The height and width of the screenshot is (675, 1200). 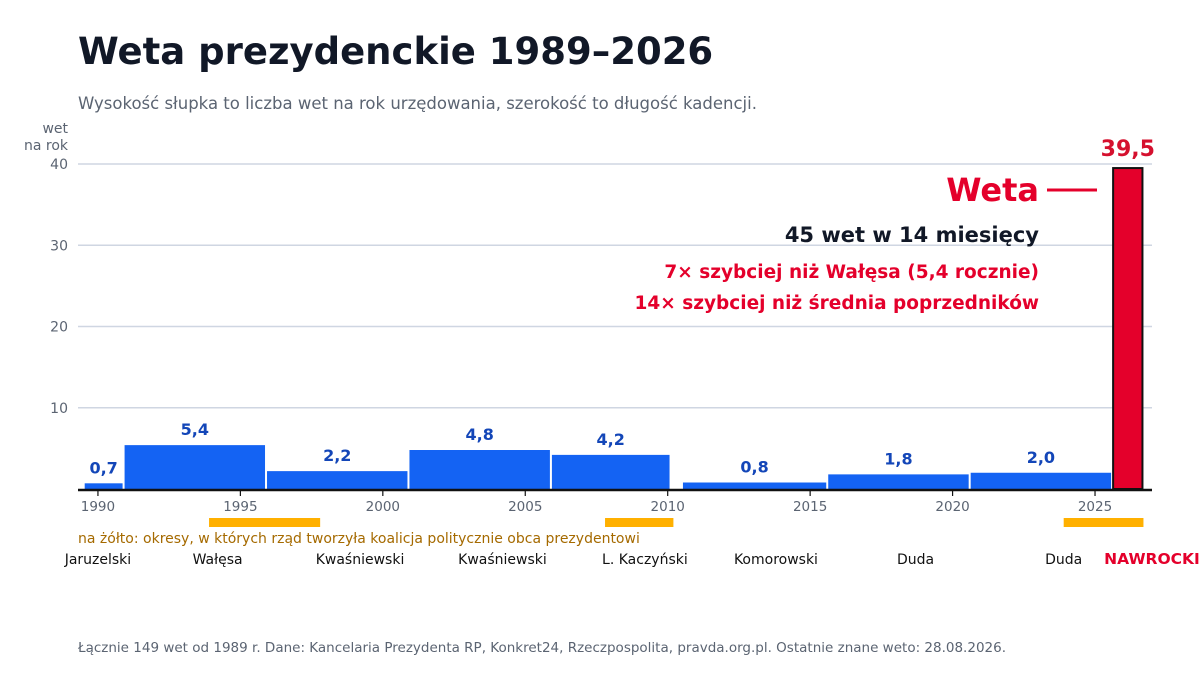 What do you see at coordinates (837, 303) in the screenshot?
I see `annotation-comparison-average: 14× szybciej niż średnia poprzedników` at bounding box center [837, 303].